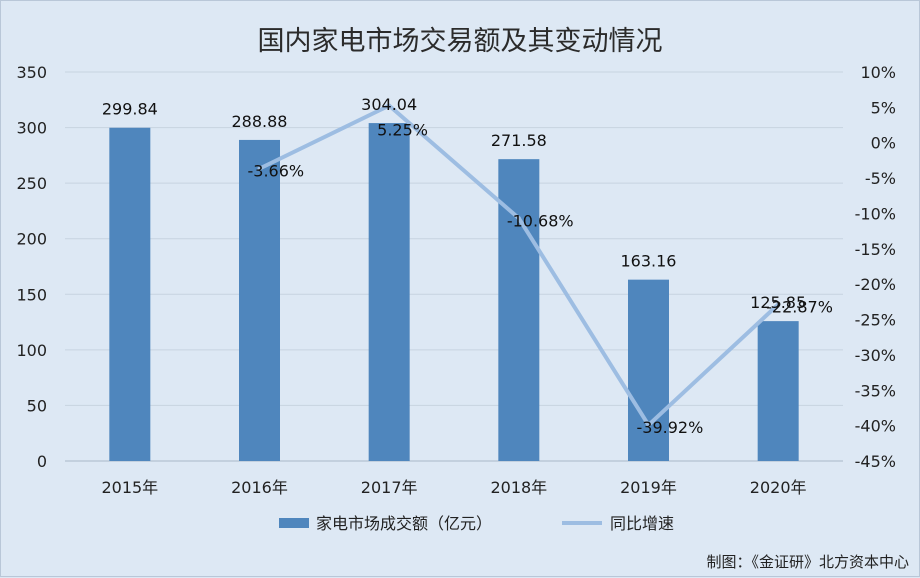 Image resolution: width=920 pixels, height=578 pixels. What do you see at coordinates (259, 487) in the screenshot?
I see `x-axis-tick-label: 2016年` at bounding box center [259, 487].